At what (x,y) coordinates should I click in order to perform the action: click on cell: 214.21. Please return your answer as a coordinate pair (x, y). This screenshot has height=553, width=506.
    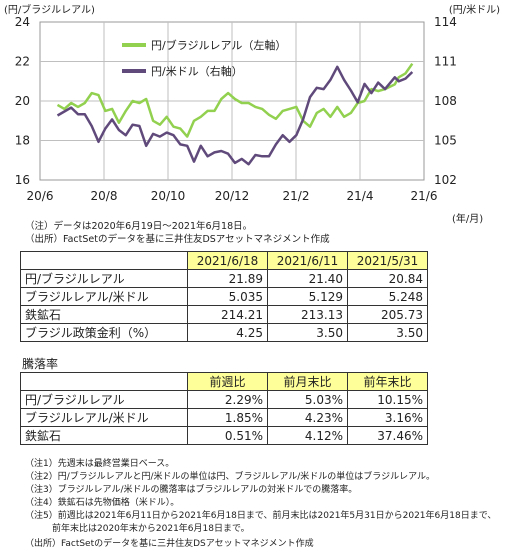
    Looking at the image, I should click on (227, 314).